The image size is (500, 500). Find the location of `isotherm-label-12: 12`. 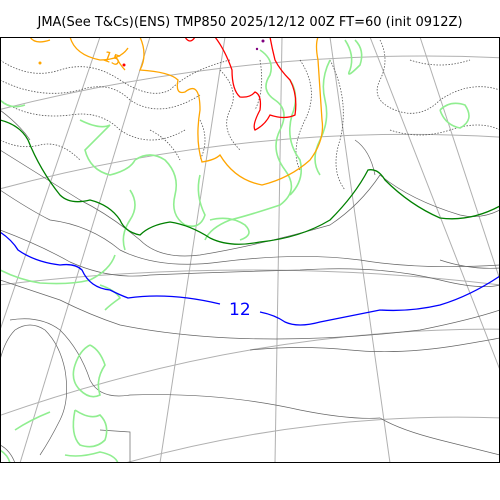

isotherm-label-12: 12 is located at coordinates (240, 310).